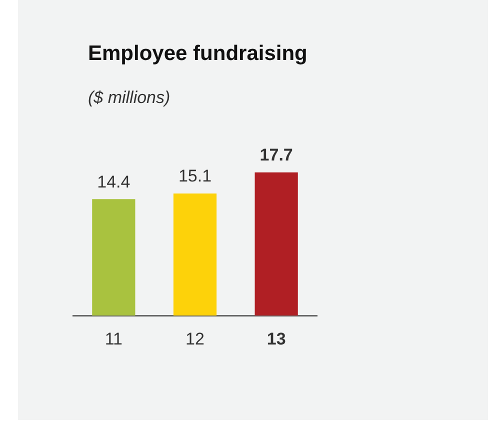 This screenshot has height=434, width=492. Describe the element at coordinates (129, 98) in the screenshot. I see `chart-subtitle: ($ millions)` at that location.